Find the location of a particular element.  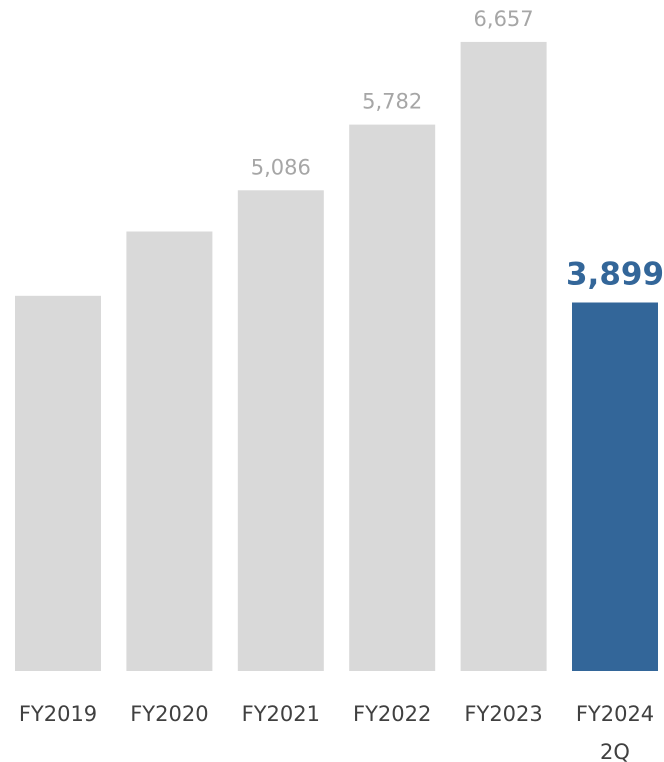

x-tick-label-fy2019: FY2019 is located at coordinates (58, 714).